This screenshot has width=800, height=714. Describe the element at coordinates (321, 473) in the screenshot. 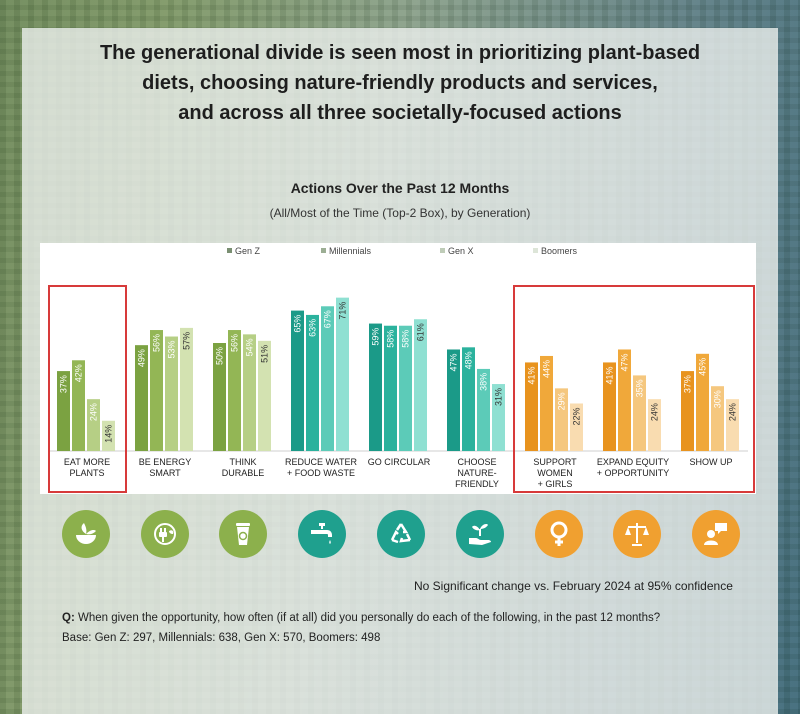

I see `category-label: + FOOD WASTE` at that location.